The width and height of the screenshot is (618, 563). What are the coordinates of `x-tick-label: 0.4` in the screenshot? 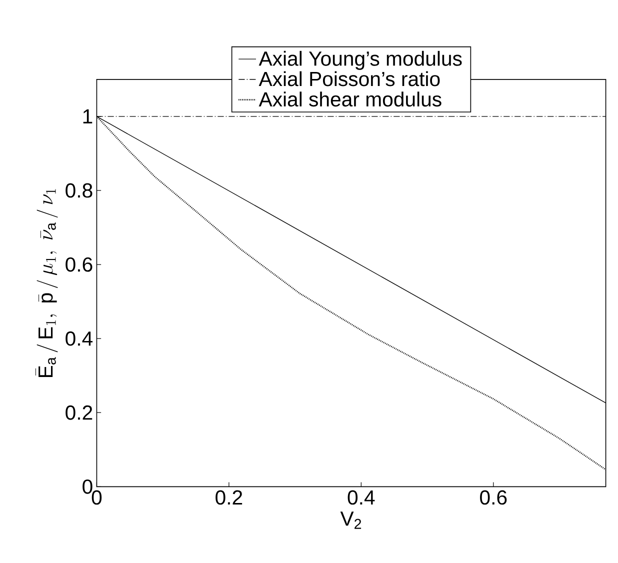 It's located at (361, 497).